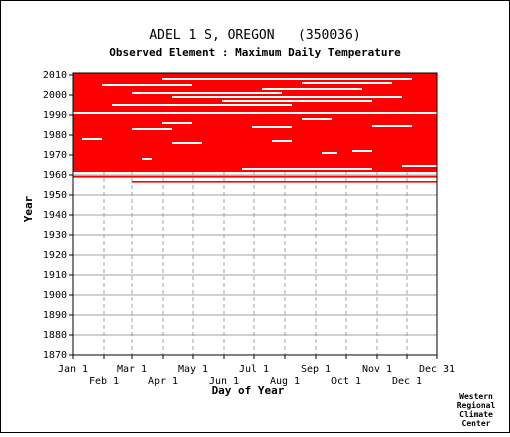 This screenshot has height=437, width=510. What do you see at coordinates (476, 396) in the screenshot?
I see `credit-line-1: Western` at bounding box center [476, 396].